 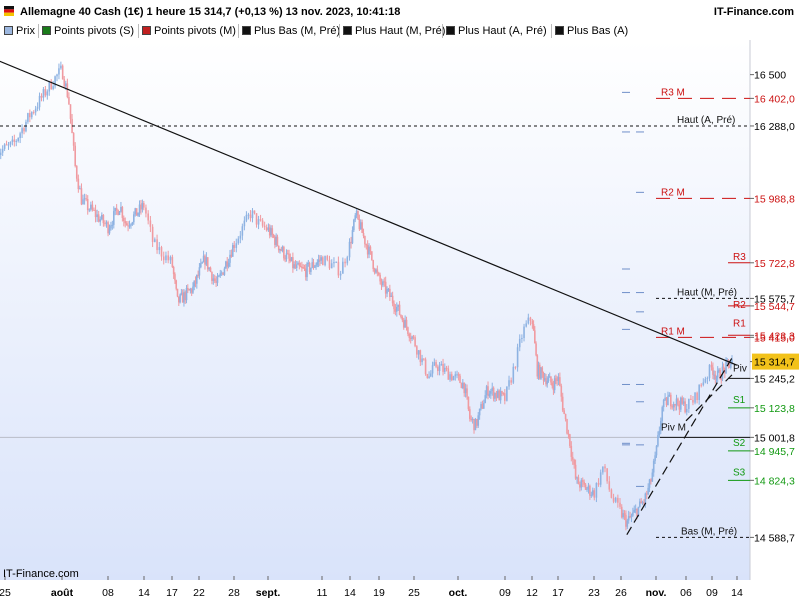 I want to click on legend-label: Plus Bas (M, Pré), so click(x=297, y=31).